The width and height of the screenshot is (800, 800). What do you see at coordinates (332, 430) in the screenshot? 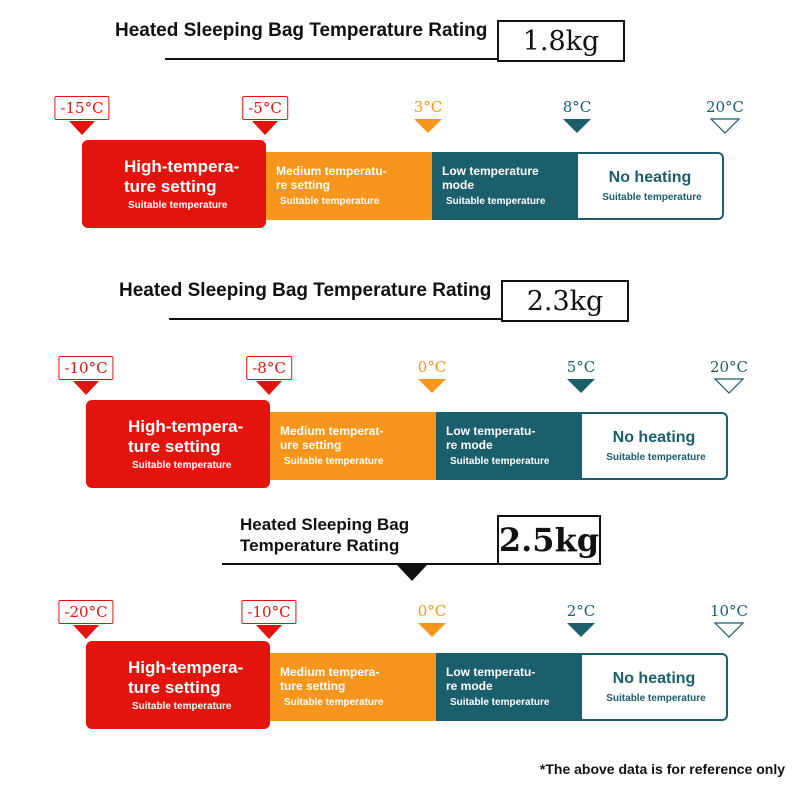
I see `segment-title-line: Medium temperat-` at bounding box center [332, 430].